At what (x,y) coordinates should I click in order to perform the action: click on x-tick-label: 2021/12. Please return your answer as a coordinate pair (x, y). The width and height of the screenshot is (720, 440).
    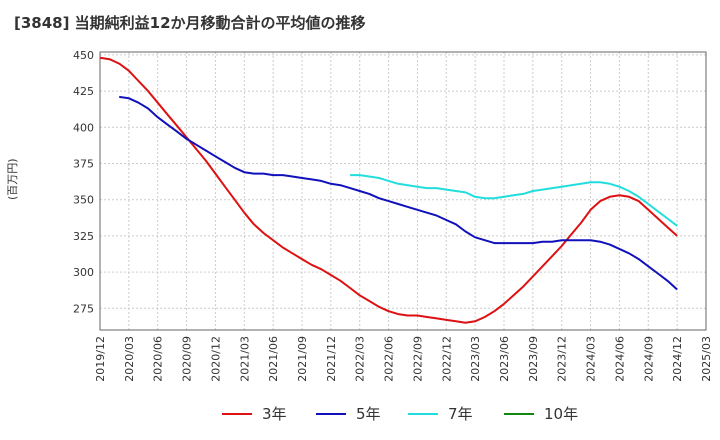
    Looking at the image, I should click on (331, 359).